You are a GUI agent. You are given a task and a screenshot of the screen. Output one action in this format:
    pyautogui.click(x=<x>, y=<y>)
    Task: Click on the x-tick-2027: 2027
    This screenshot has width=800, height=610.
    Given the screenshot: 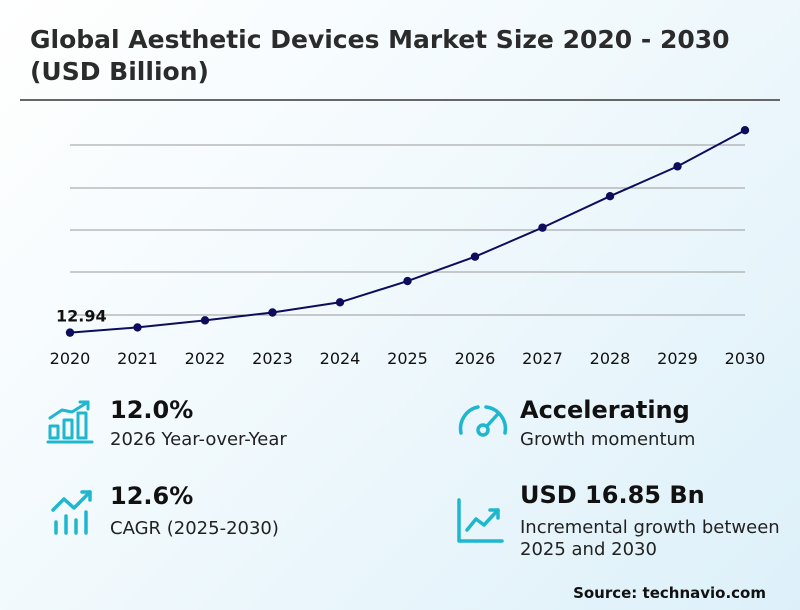 What is the action you would take?
    pyautogui.click(x=542, y=358)
    